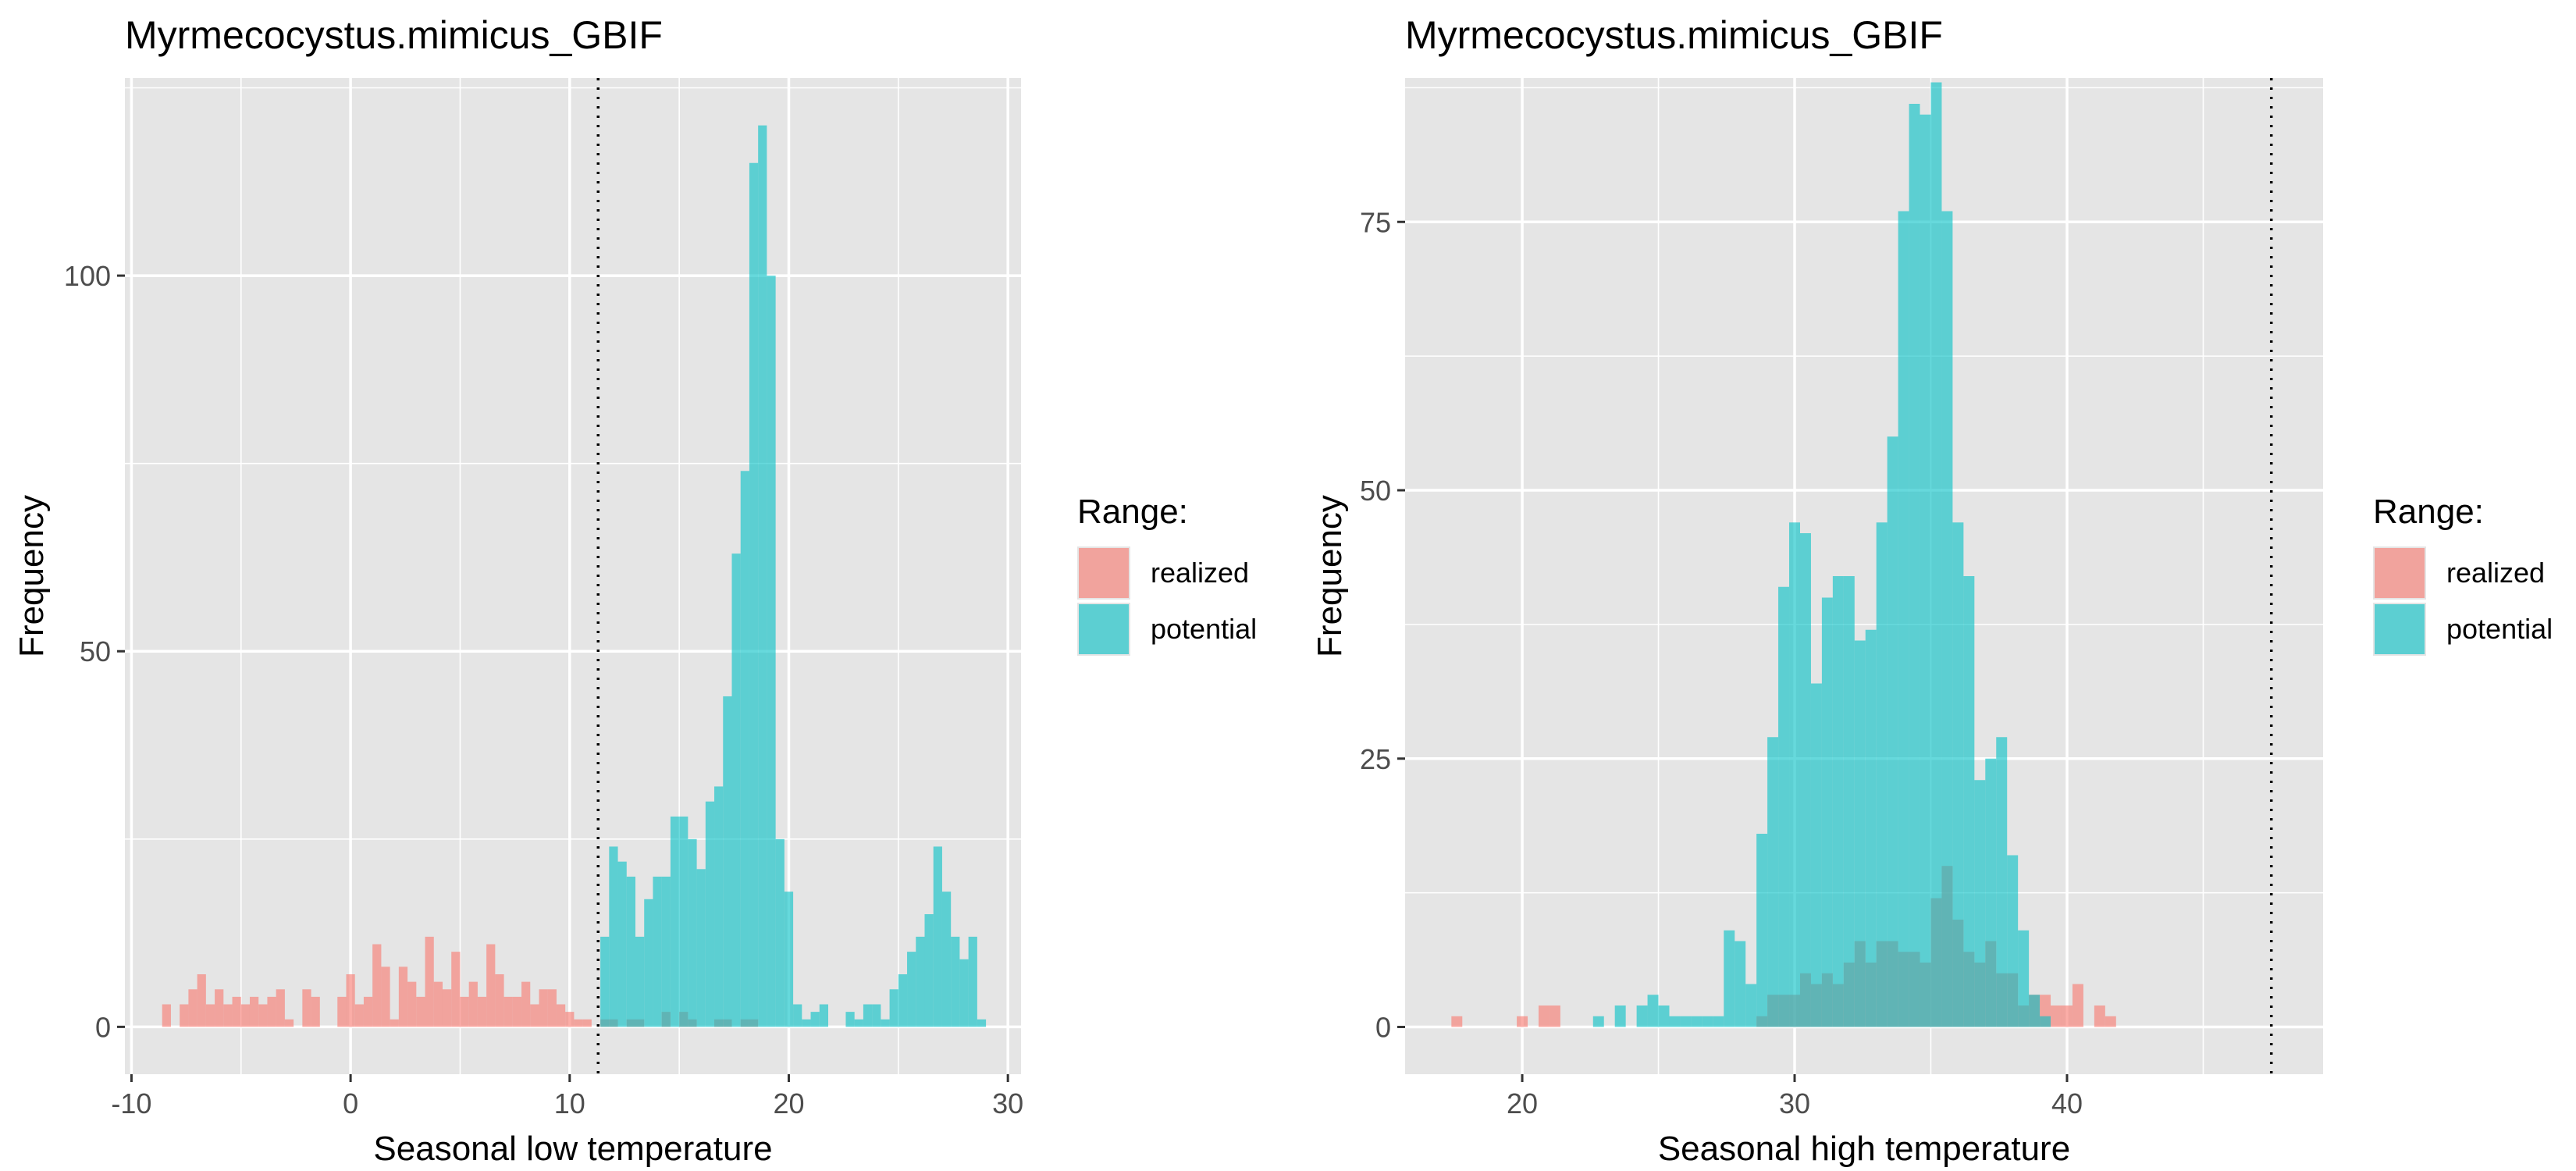 The height and width of the screenshot is (1171, 2576). What do you see at coordinates (1864, 1149) in the screenshot?
I see `x-axis-label: Seasonal high temperature` at bounding box center [1864, 1149].